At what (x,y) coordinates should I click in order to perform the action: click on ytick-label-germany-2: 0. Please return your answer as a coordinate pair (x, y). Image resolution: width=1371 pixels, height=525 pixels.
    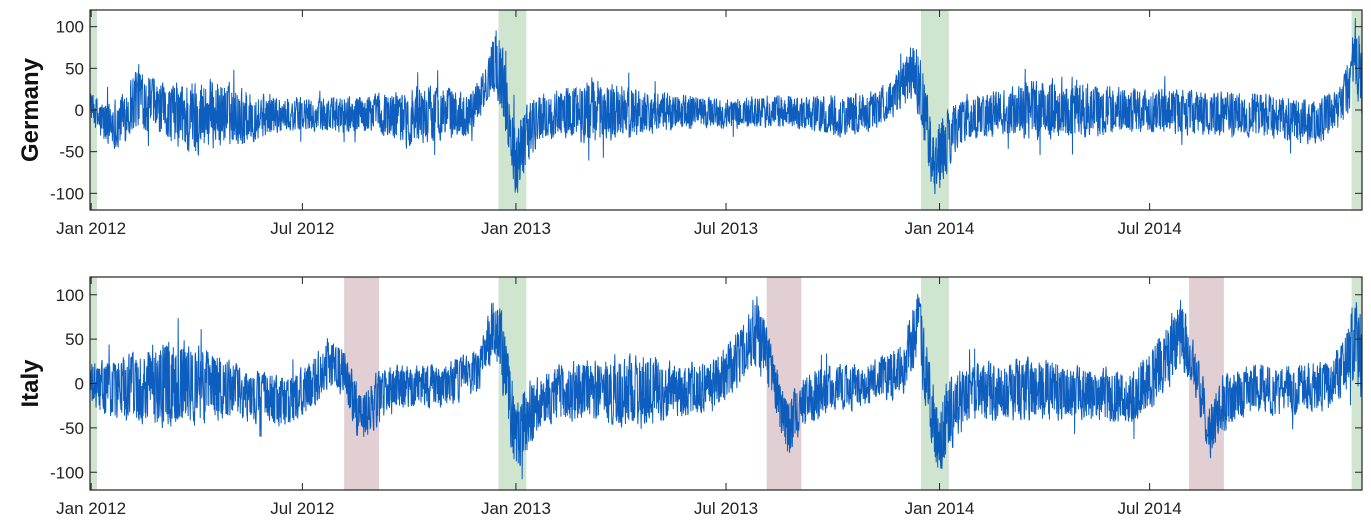
    Looking at the image, I should click on (79, 110).